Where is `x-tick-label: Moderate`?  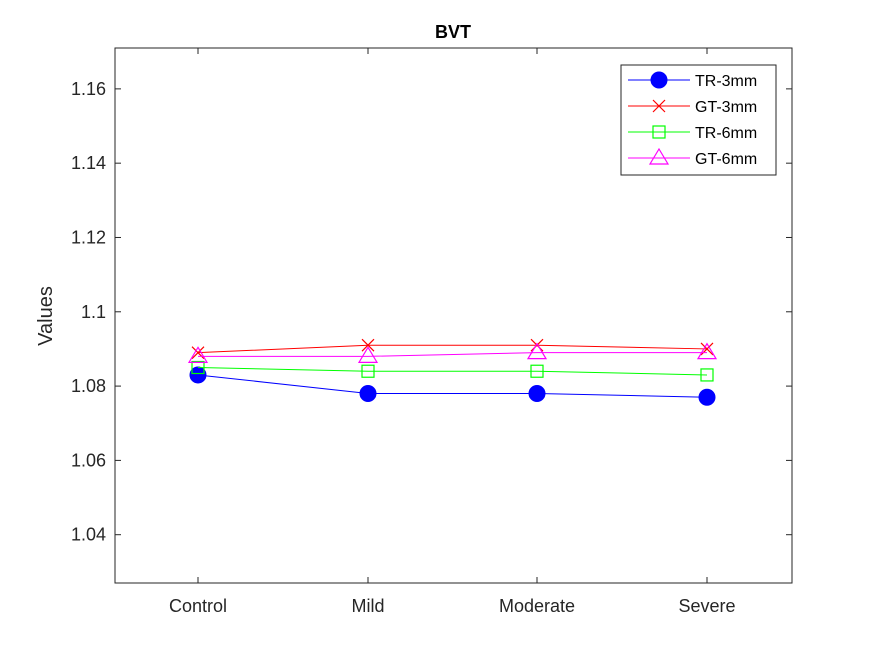 x-tick-label: Moderate is located at coordinates (537, 606).